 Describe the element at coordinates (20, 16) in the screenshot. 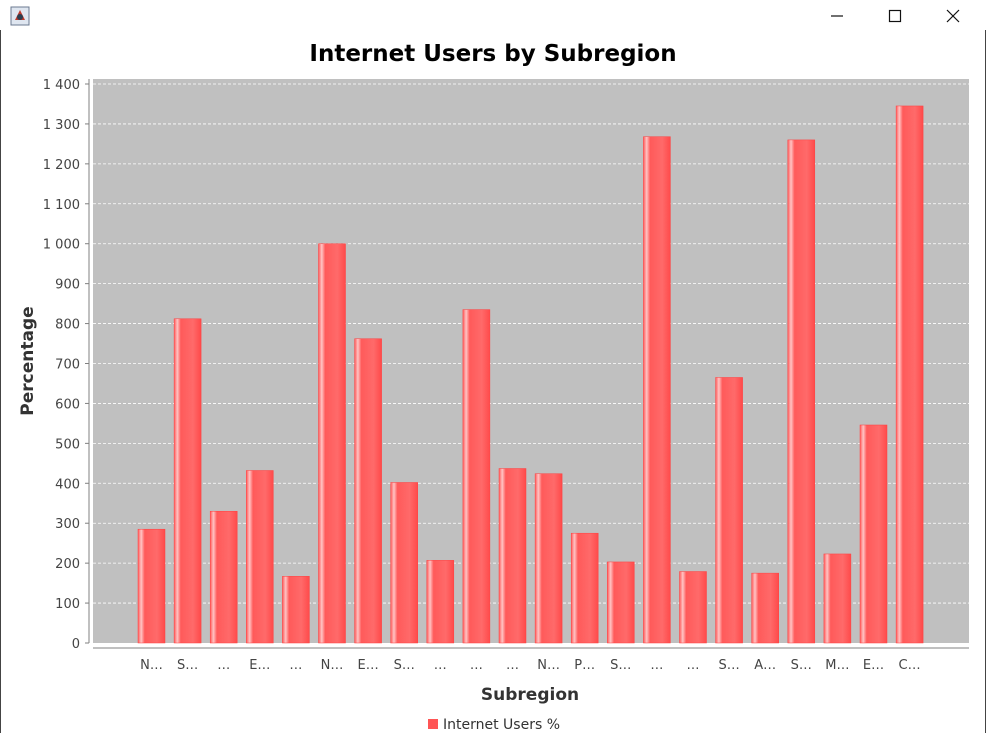

I see `java-app-icon` at that location.